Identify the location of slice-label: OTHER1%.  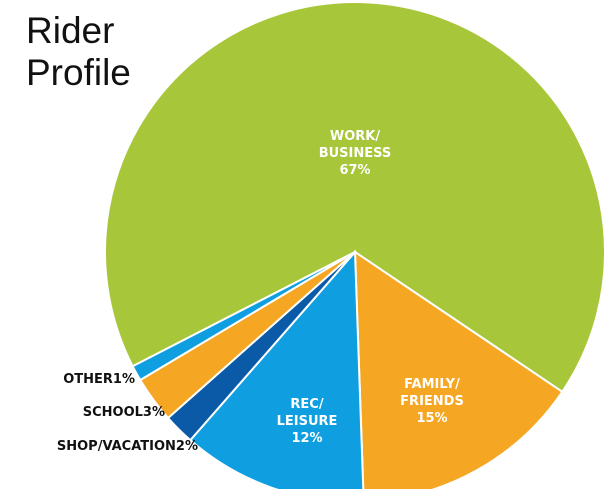
(99, 379).